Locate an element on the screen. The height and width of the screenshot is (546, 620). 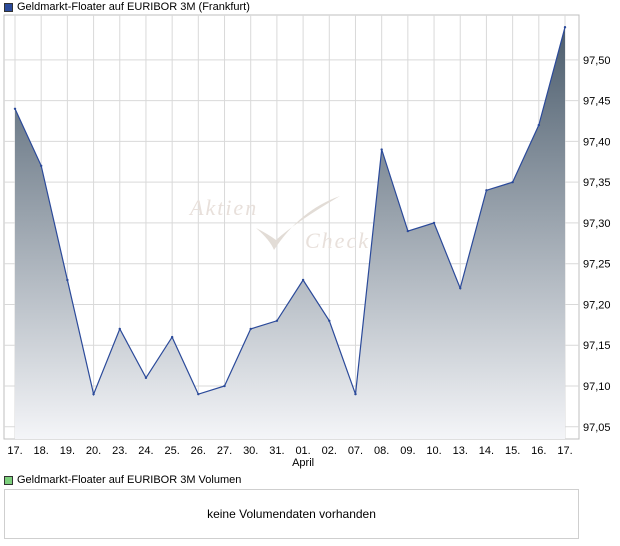
x-tick-label: 10. is located at coordinates (433, 451).